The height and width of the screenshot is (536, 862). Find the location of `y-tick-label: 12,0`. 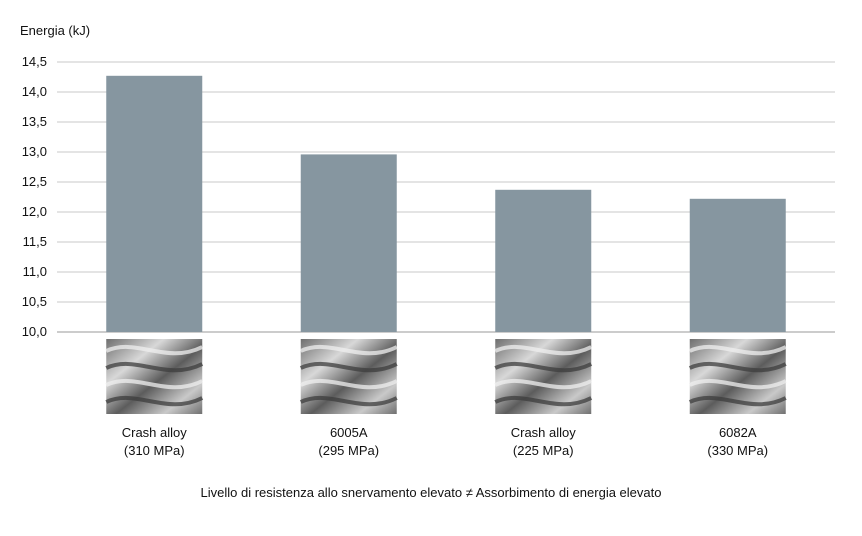

y-tick-label: 12,0 is located at coordinates (34, 211).